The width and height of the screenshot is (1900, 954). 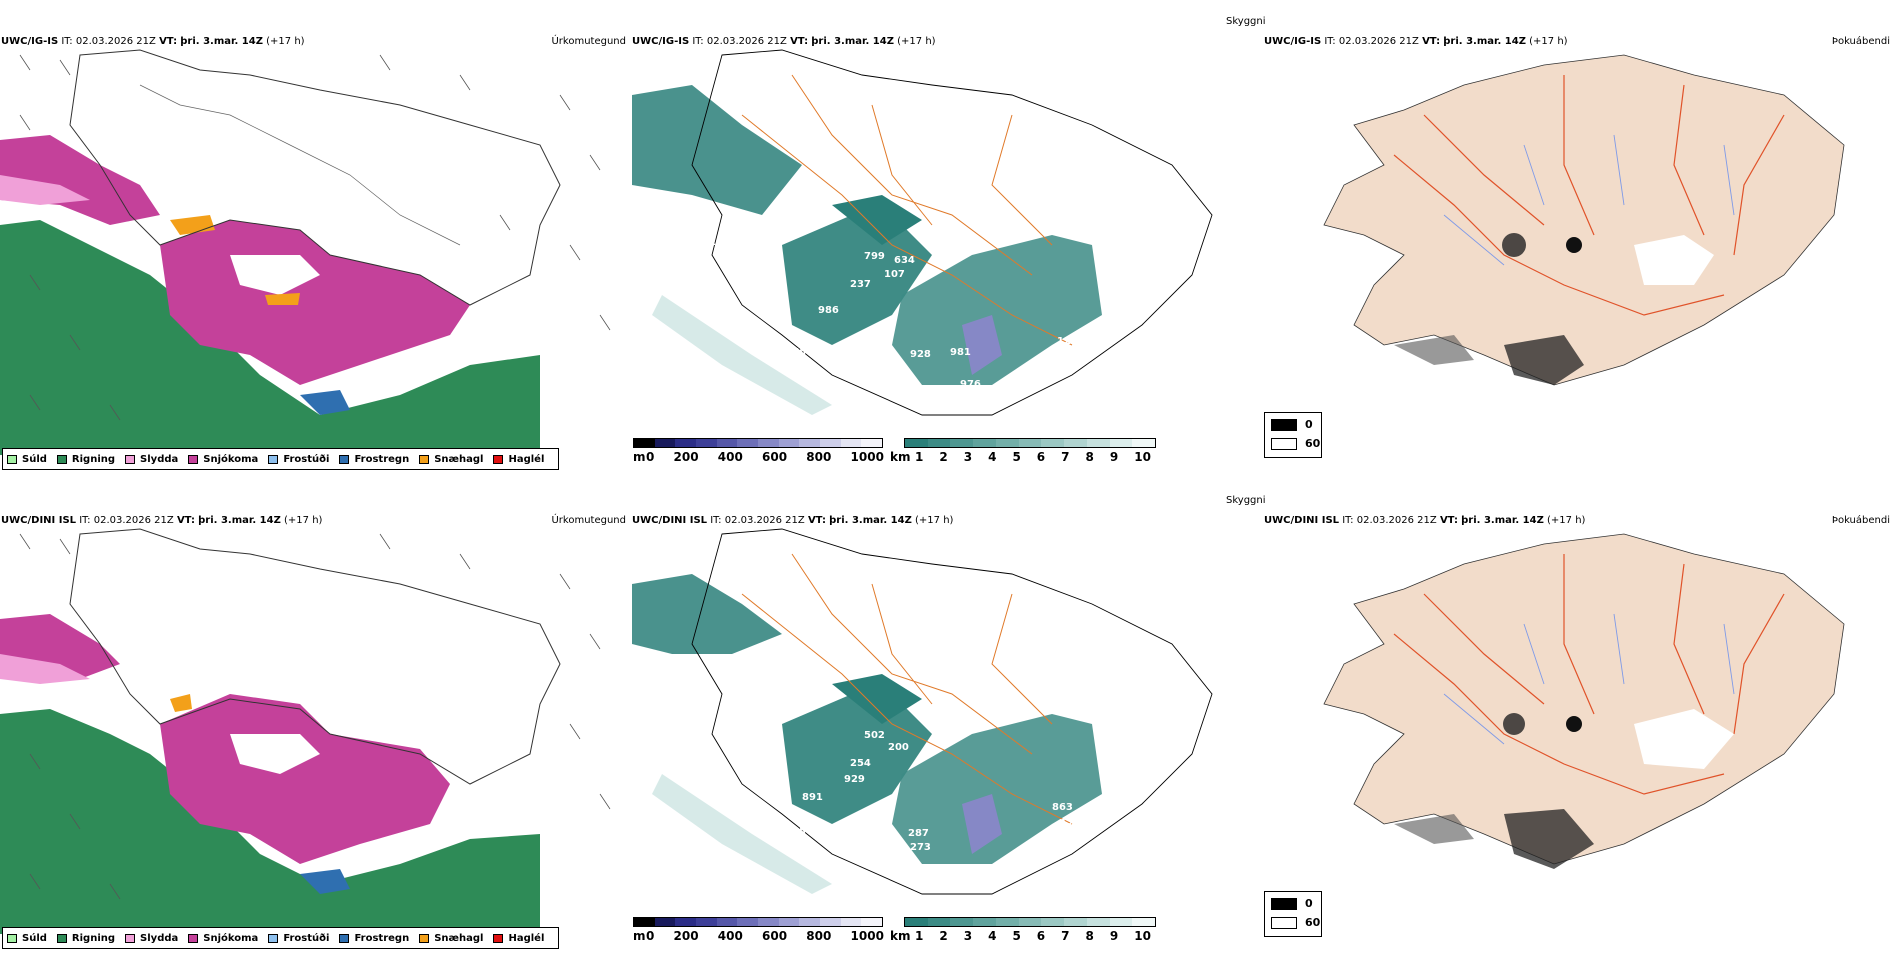 What do you see at coordinates (854, 779) in the screenshot?
I see `ceiling-label: 929` at bounding box center [854, 779].